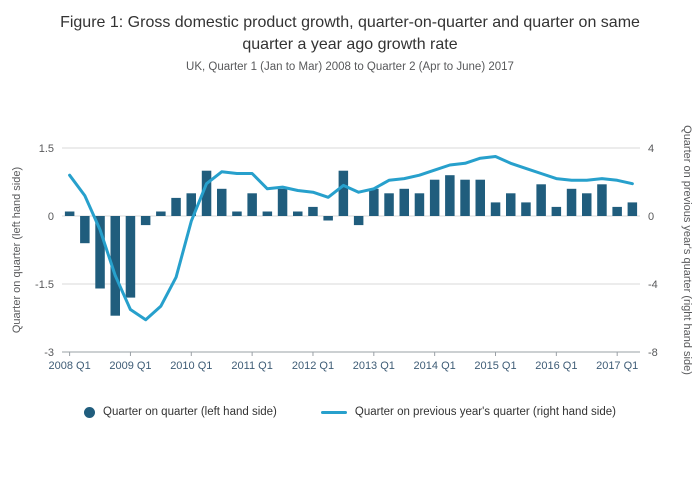 The width and height of the screenshot is (700, 502). What do you see at coordinates (653, 353) in the screenshot?
I see `right-axis-tick-label: -8` at bounding box center [653, 353].